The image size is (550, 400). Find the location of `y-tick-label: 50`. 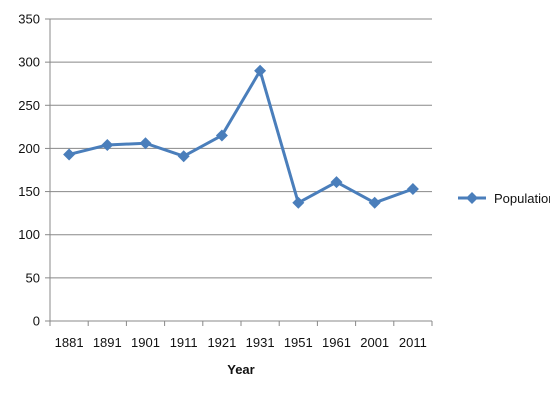

y-tick-label: 50 is located at coordinates (33, 277).